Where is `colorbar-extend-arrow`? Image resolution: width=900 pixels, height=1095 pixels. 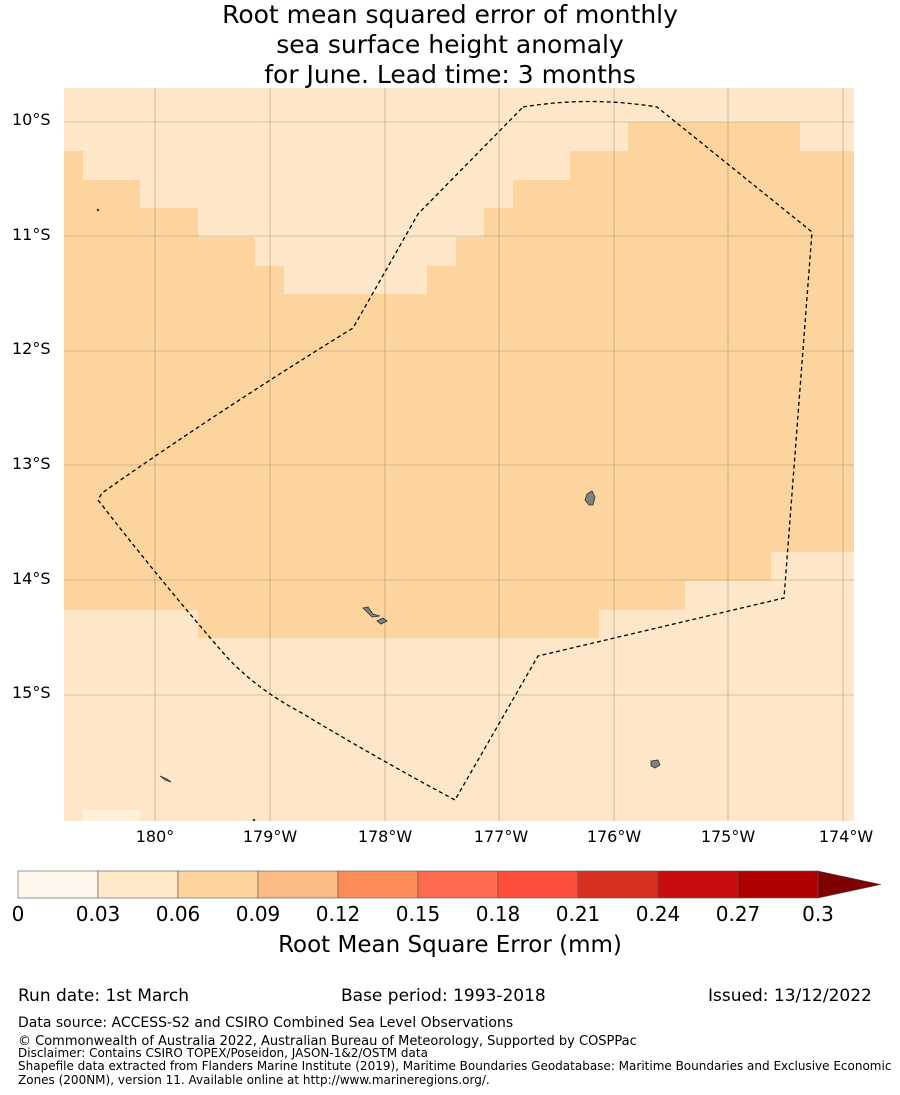
colorbar-extend-arrow is located at coordinates (849, 884).